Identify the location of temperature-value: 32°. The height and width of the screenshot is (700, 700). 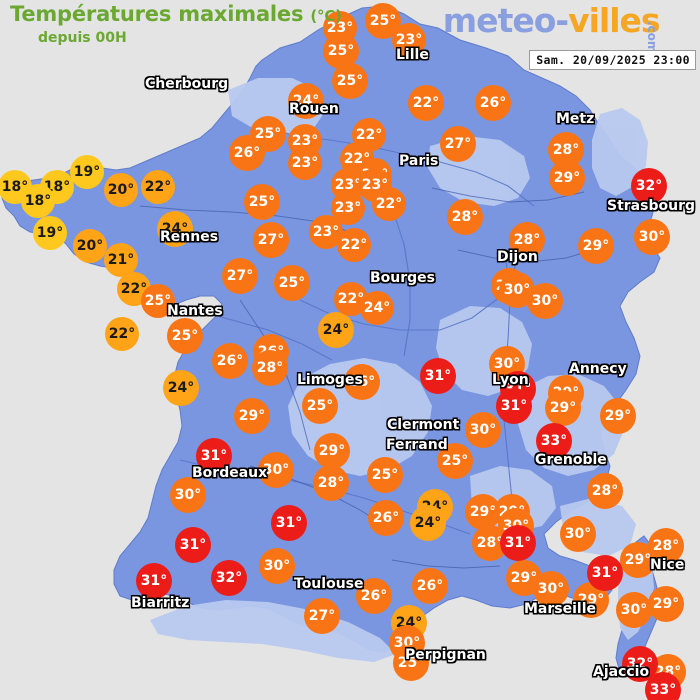
(640, 663).